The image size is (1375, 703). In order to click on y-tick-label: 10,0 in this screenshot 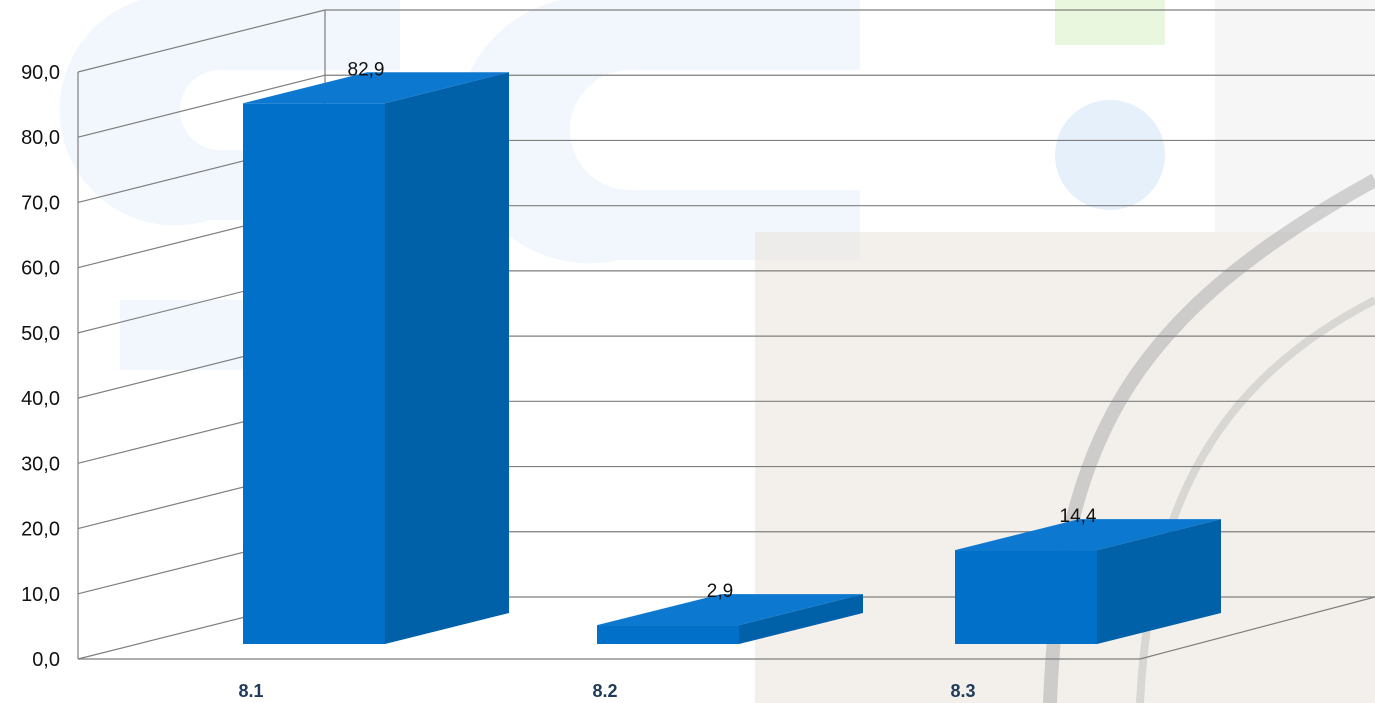, I will do `click(40, 595)`.